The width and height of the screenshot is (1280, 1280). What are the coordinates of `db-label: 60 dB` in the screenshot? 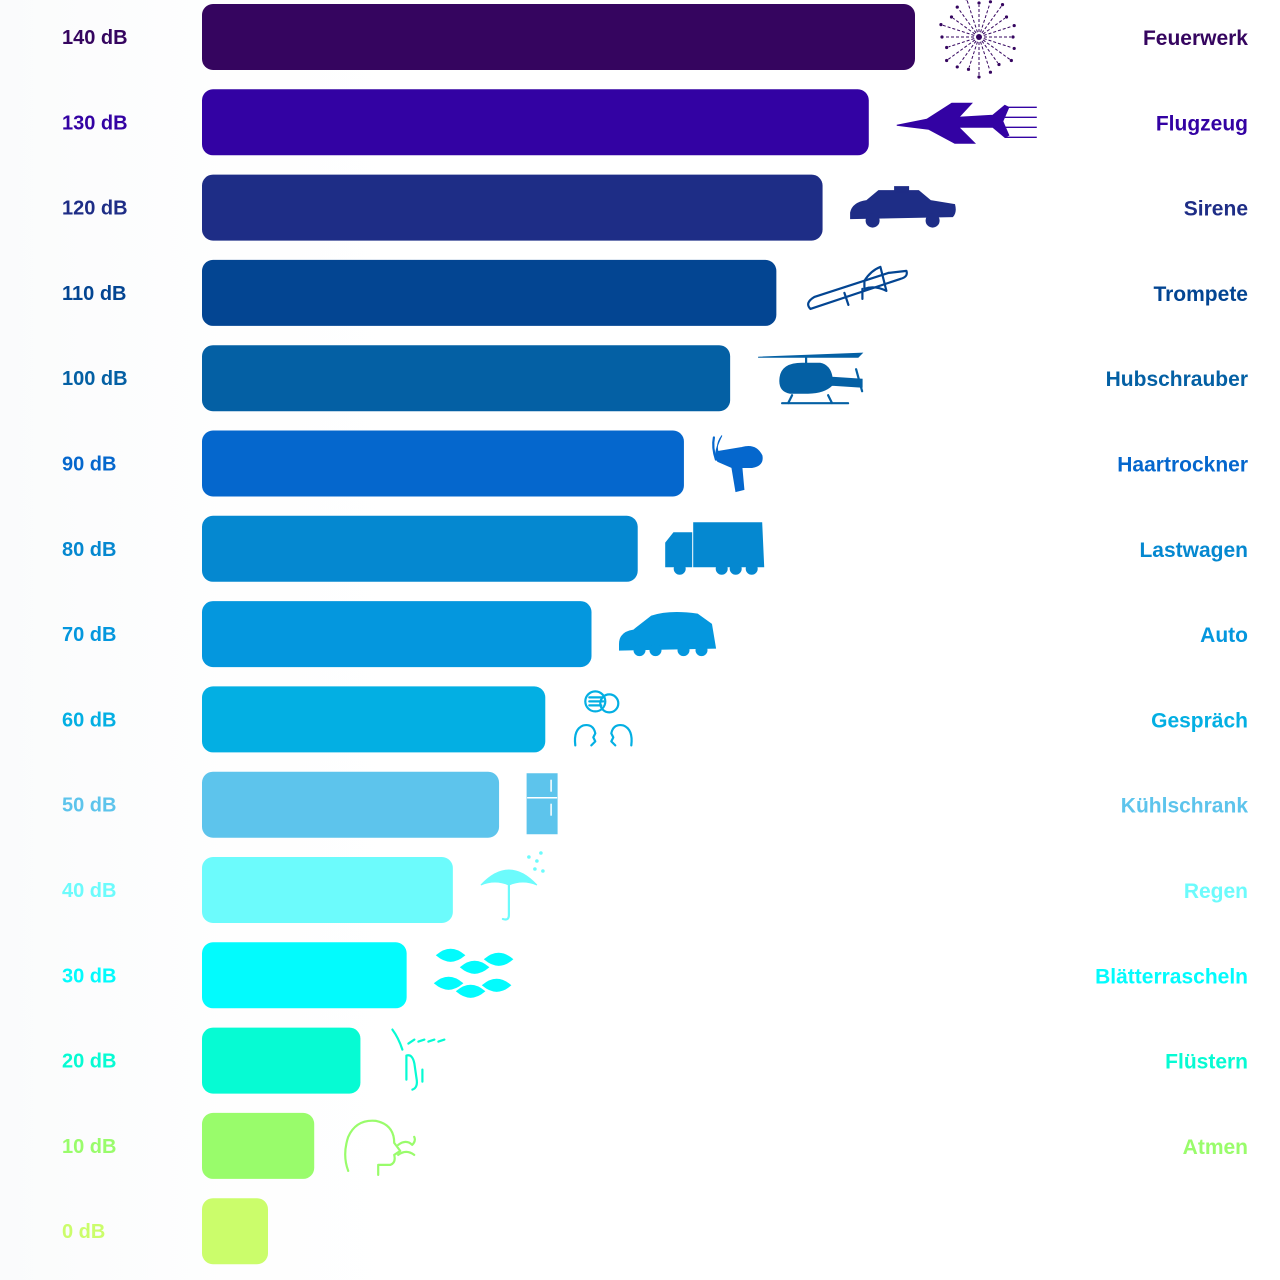 It's located at (89, 720).